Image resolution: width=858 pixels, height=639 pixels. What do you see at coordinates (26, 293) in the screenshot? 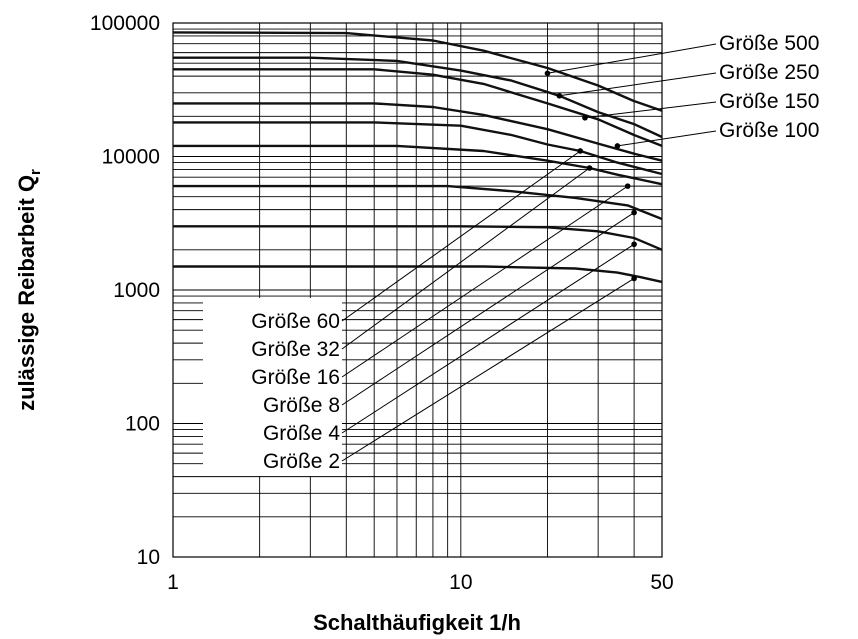
I see `y-axis-label-main: zulässige Reibarbeit Q` at bounding box center [26, 293].